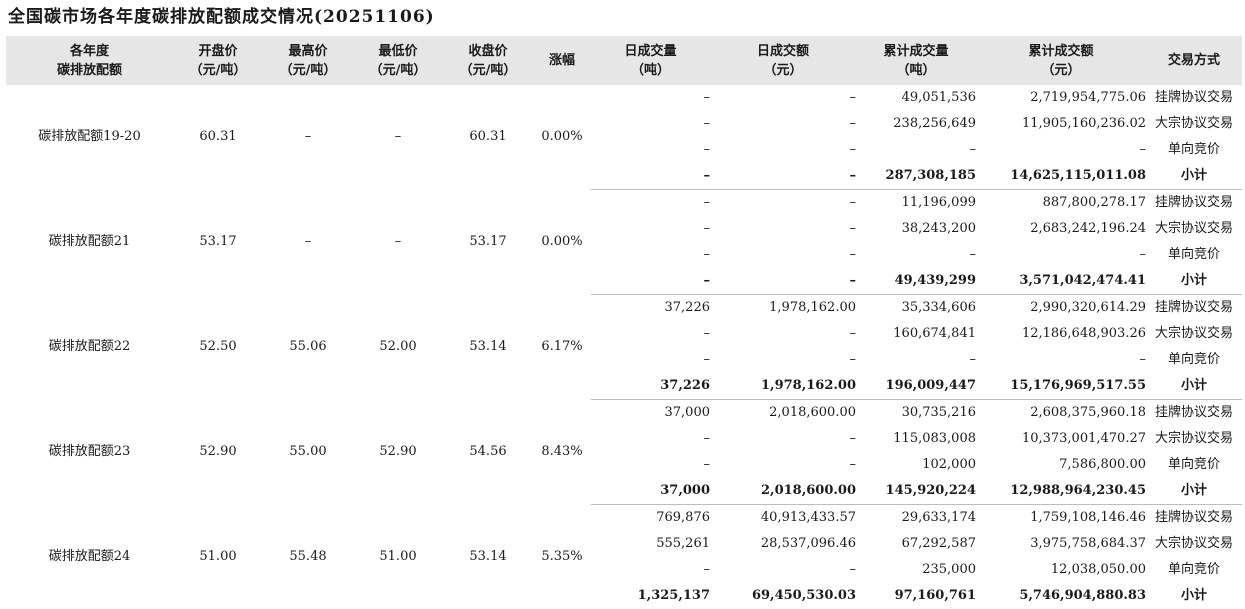 This screenshot has width=1245, height=609. I want to click on cumulative-volume: –, so click(973, 254).